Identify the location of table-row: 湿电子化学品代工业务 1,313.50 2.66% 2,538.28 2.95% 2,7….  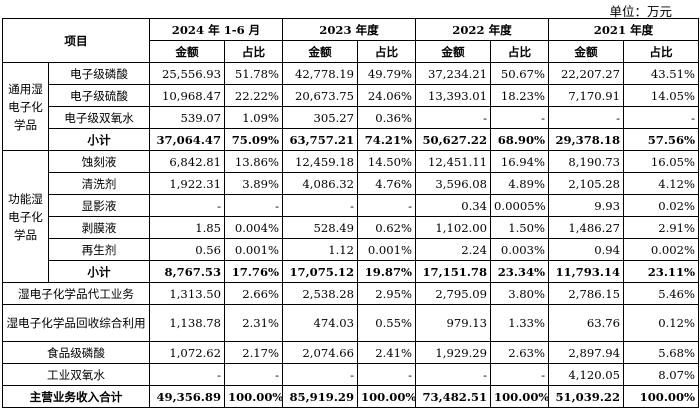
(350, 293).